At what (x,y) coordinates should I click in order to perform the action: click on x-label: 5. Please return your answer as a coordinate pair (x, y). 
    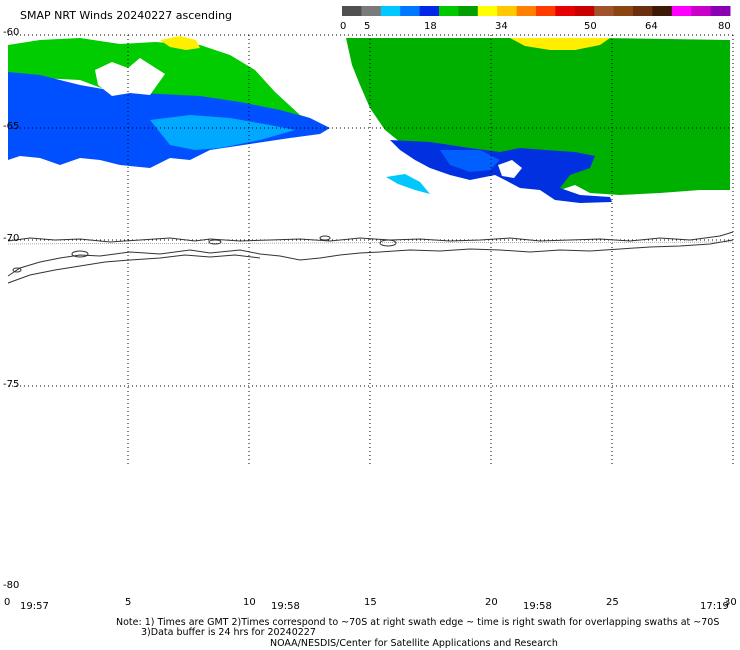
    Looking at the image, I should click on (128, 602).